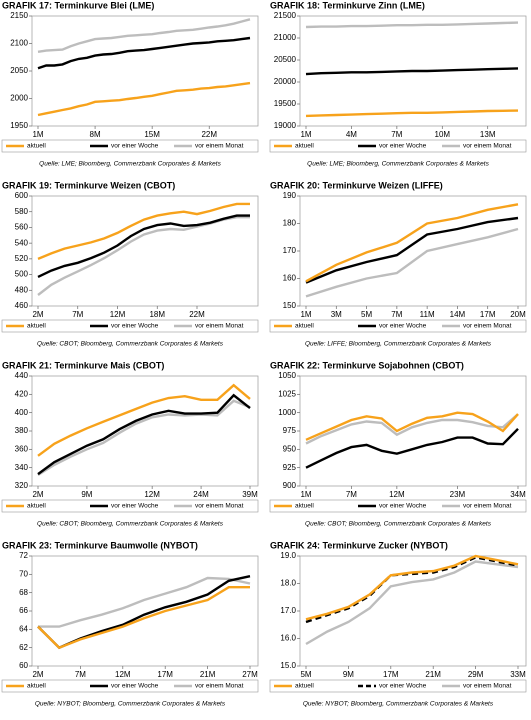 This screenshot has height=720, width=531. Describe the element at coordinates (359, 545) in the screenshot. I see `chart-title: GRAFIK 24: Terminkurve Zucker (NYBOT)` at that location.